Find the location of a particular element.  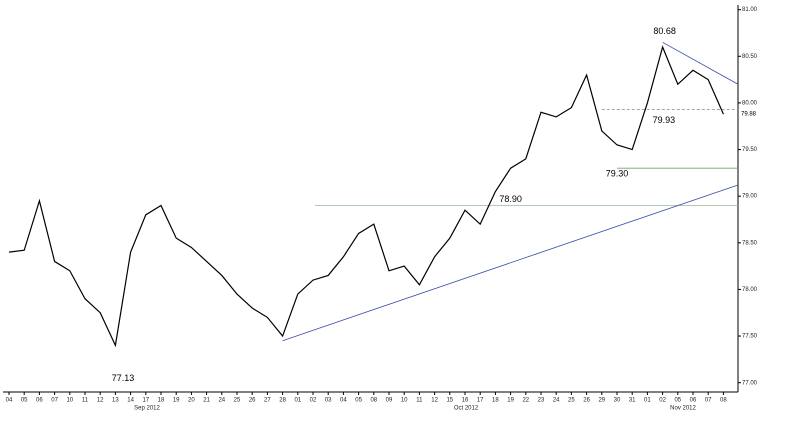

x-tick-label: 14 is located at coordinates (130, 401).